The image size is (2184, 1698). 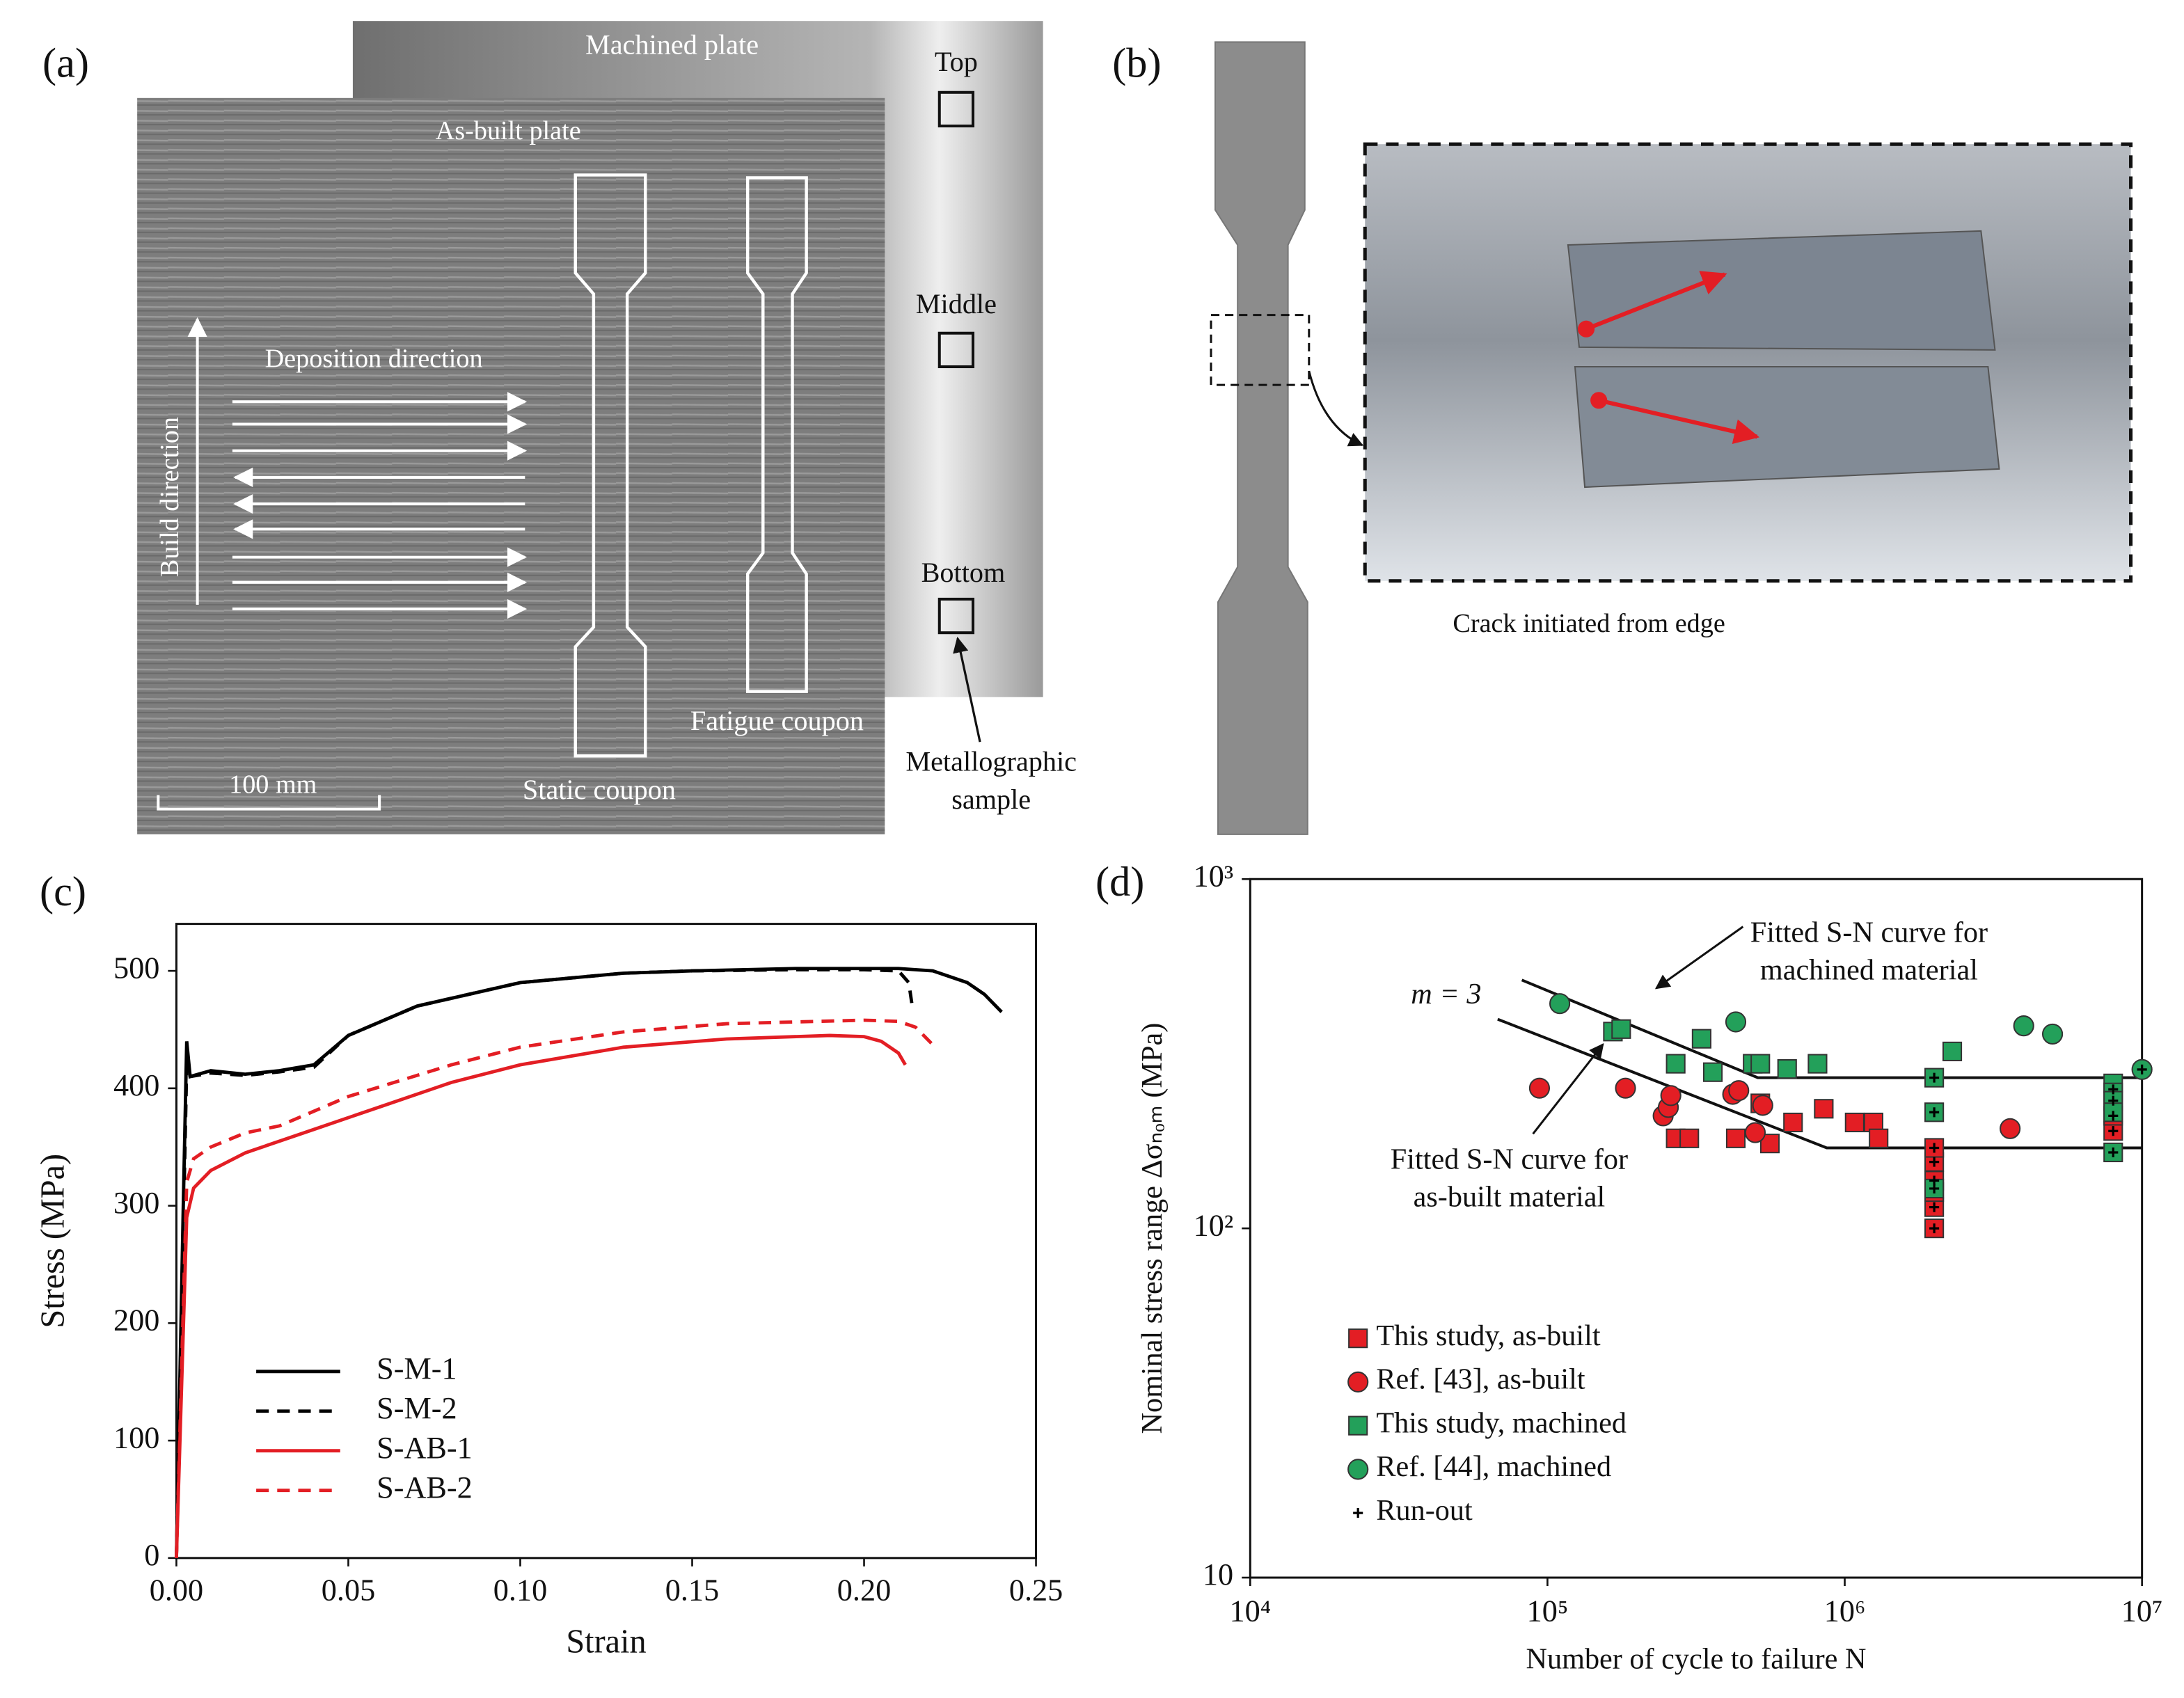 What do you see at coordinates (1261, 350) in the screenshot?
I see `detail-box` at bounding box center [1261, 350].